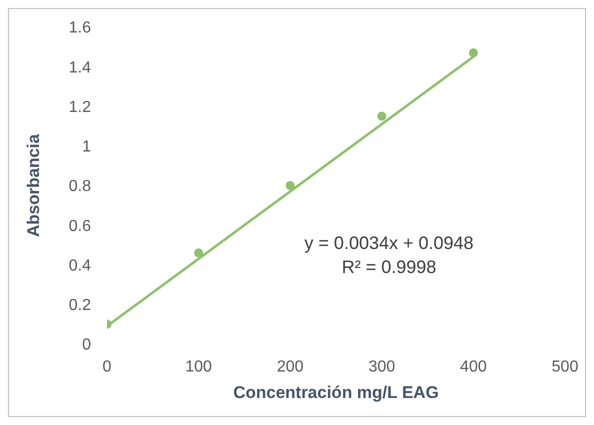 Image resolution: width=594 pixels, height=425 pixels. What do you see at coordinates (80, 107) in the screenshot?
I see `y-tick-label: 1.2` at bounding box center [80, 107].